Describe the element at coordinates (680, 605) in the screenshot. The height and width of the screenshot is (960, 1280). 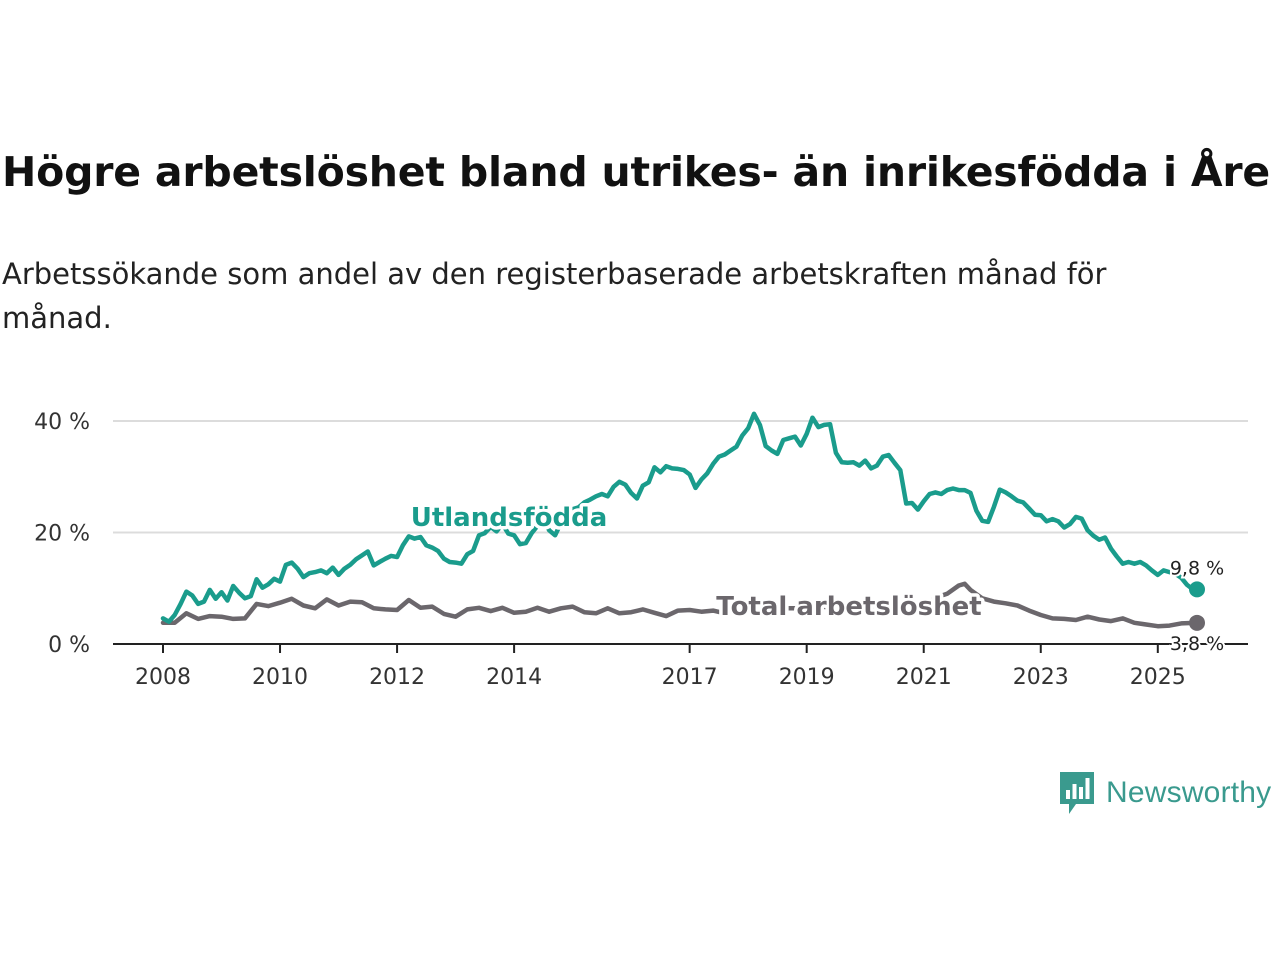
I see `series-line-total` at that location.